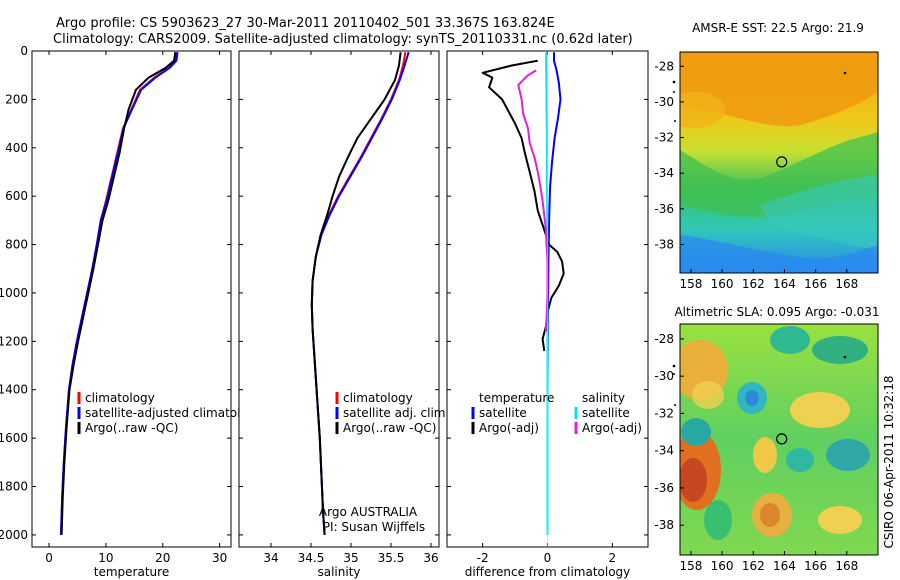 The height and width of the screenshot is (580, 900). I want to click on salinity-lines, so click(360, 293).